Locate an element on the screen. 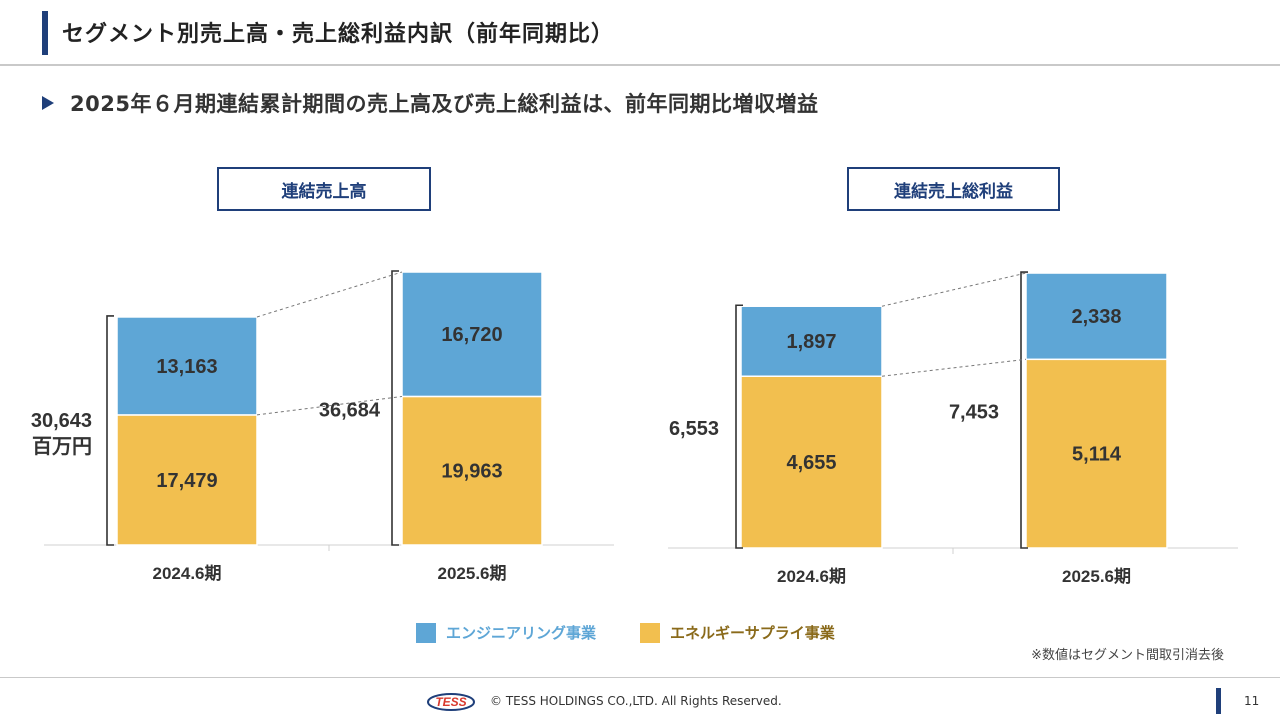 The width and height of the screenshot is (1280, 720). total-label: 7,453 is located at coordinates (974, 413).